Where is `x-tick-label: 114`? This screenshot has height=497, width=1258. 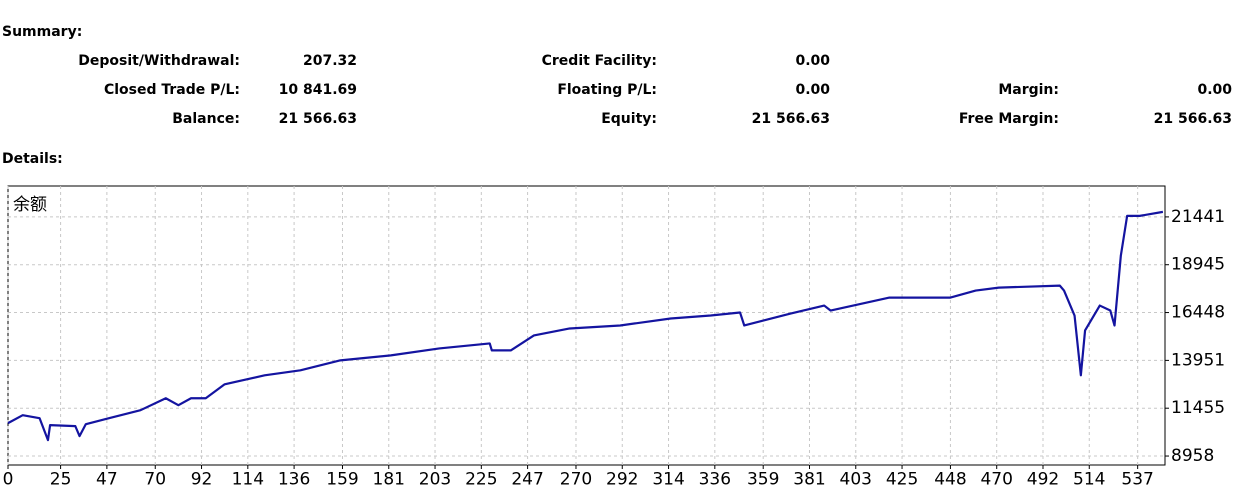
x-tick-label: 114 is located at coordinates (248, 480).